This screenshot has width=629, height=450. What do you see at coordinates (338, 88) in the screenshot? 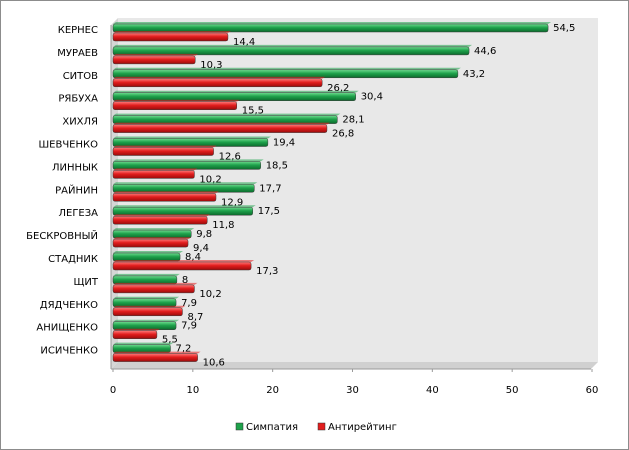
I see `data-label: 26,2` at bounding box center [338, 88].